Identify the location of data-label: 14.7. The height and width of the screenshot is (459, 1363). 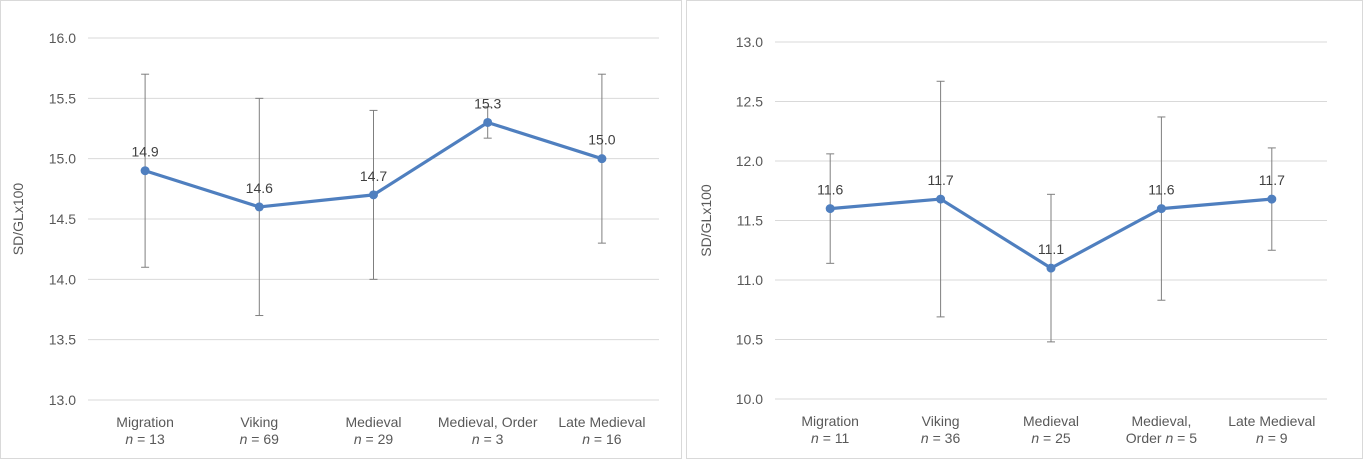
(373, 176).